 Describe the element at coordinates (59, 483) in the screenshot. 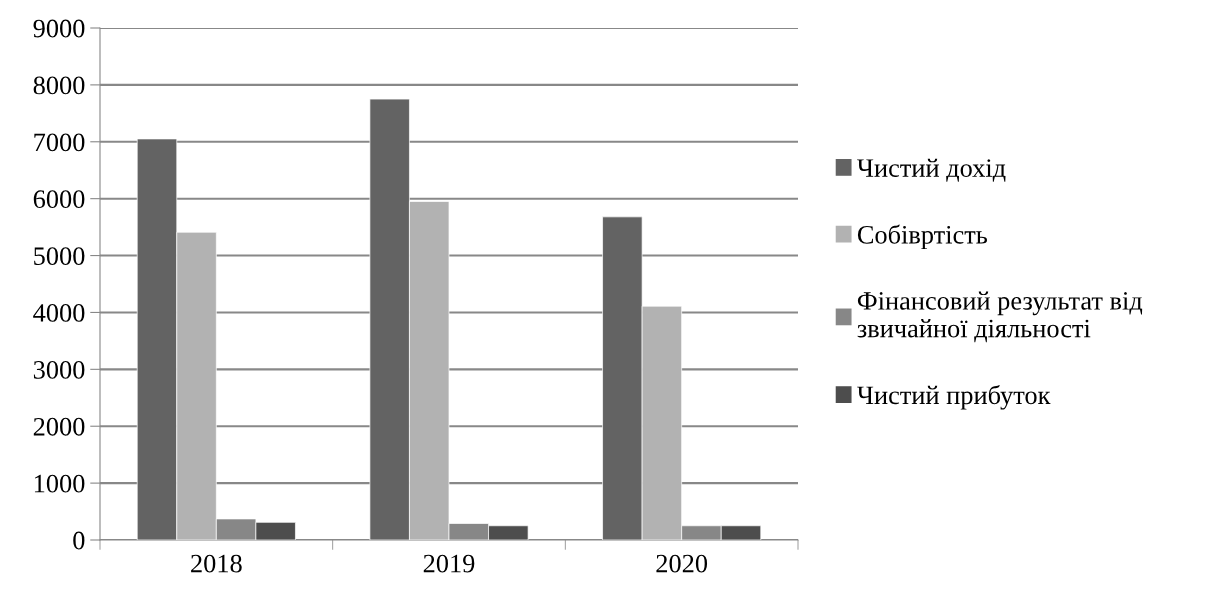

I see `y-tick-label: 1000` at that location.